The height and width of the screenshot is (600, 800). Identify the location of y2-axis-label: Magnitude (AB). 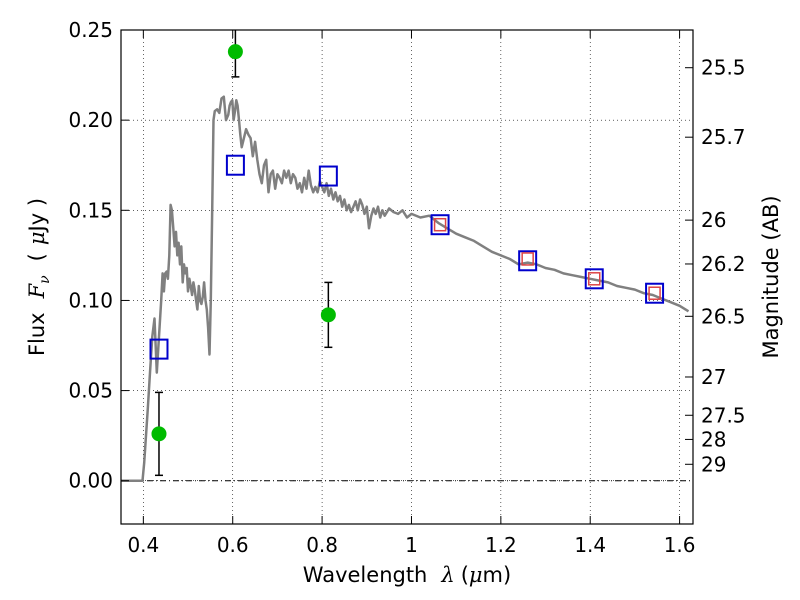
(771, 276).